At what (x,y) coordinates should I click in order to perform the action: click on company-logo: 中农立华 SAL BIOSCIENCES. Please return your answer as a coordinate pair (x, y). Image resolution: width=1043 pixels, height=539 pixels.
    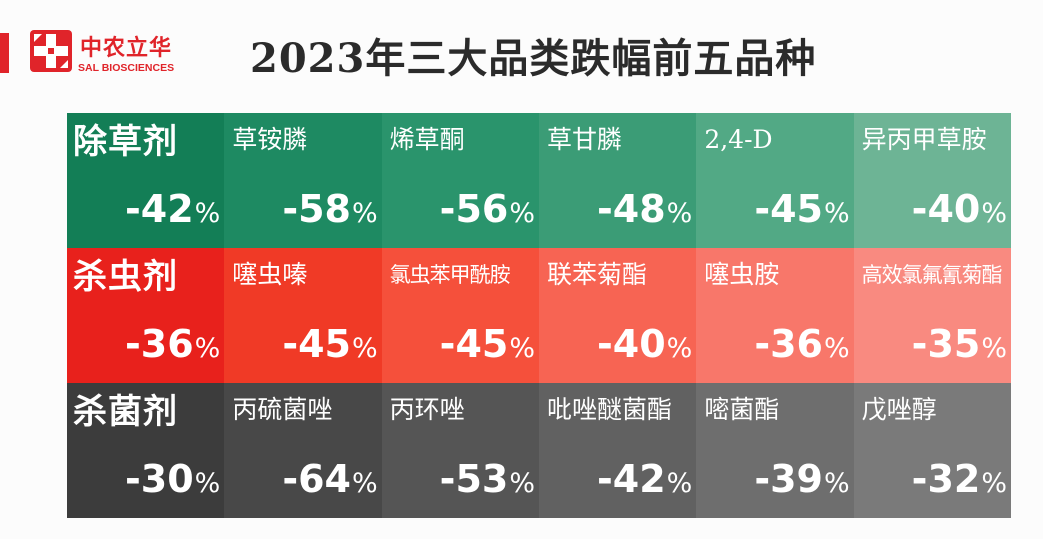
    Looking at the image, I should click on (108, 54).